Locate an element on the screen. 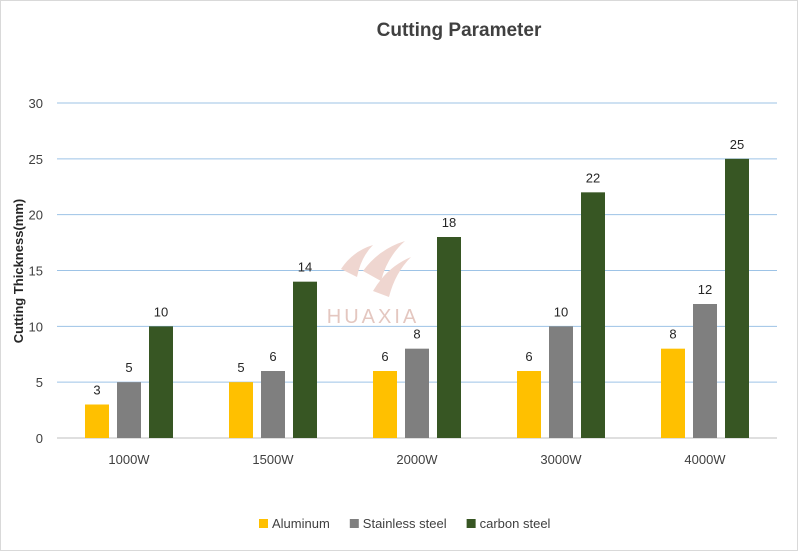 The height and width of the screenshot is (554, 800). y-tick-label: 25 is located at coordinates (36, 159).